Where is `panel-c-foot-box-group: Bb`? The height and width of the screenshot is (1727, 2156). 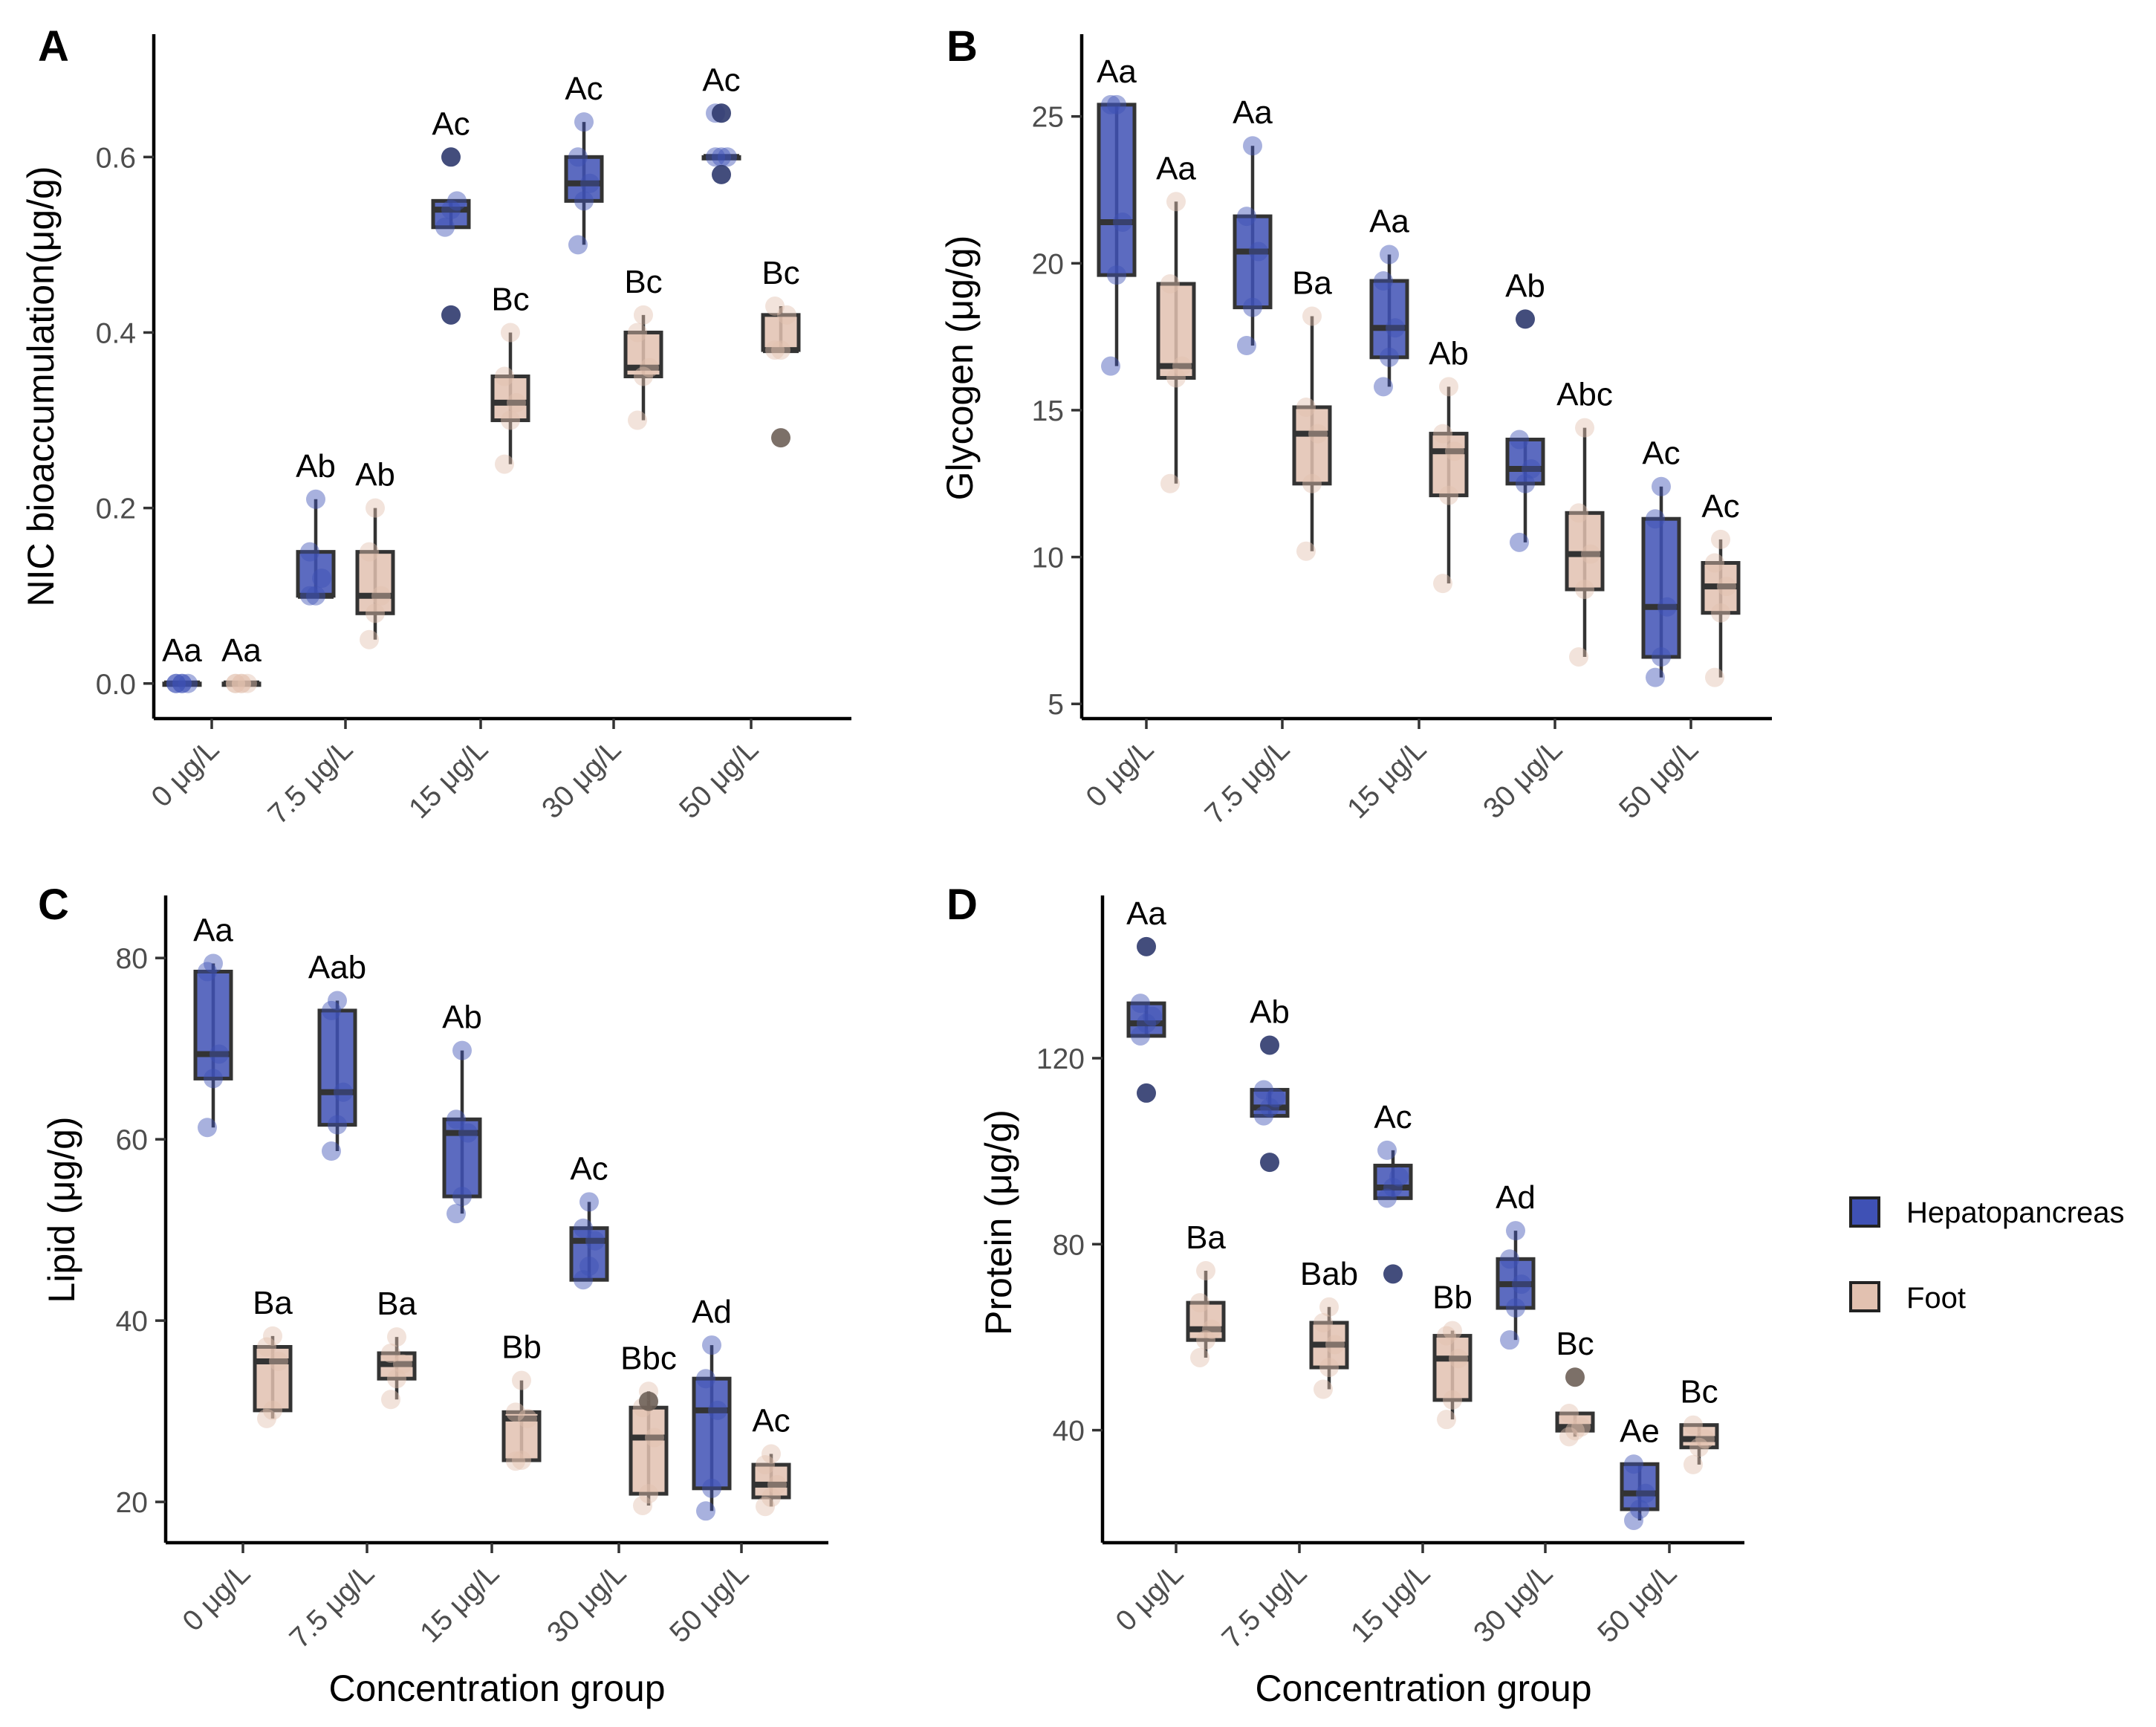 panel-c-foot-box-group: Bb is located at coordinates (521, 1400).